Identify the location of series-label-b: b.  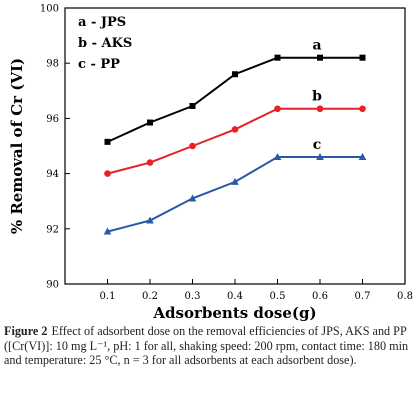
(317, 97).